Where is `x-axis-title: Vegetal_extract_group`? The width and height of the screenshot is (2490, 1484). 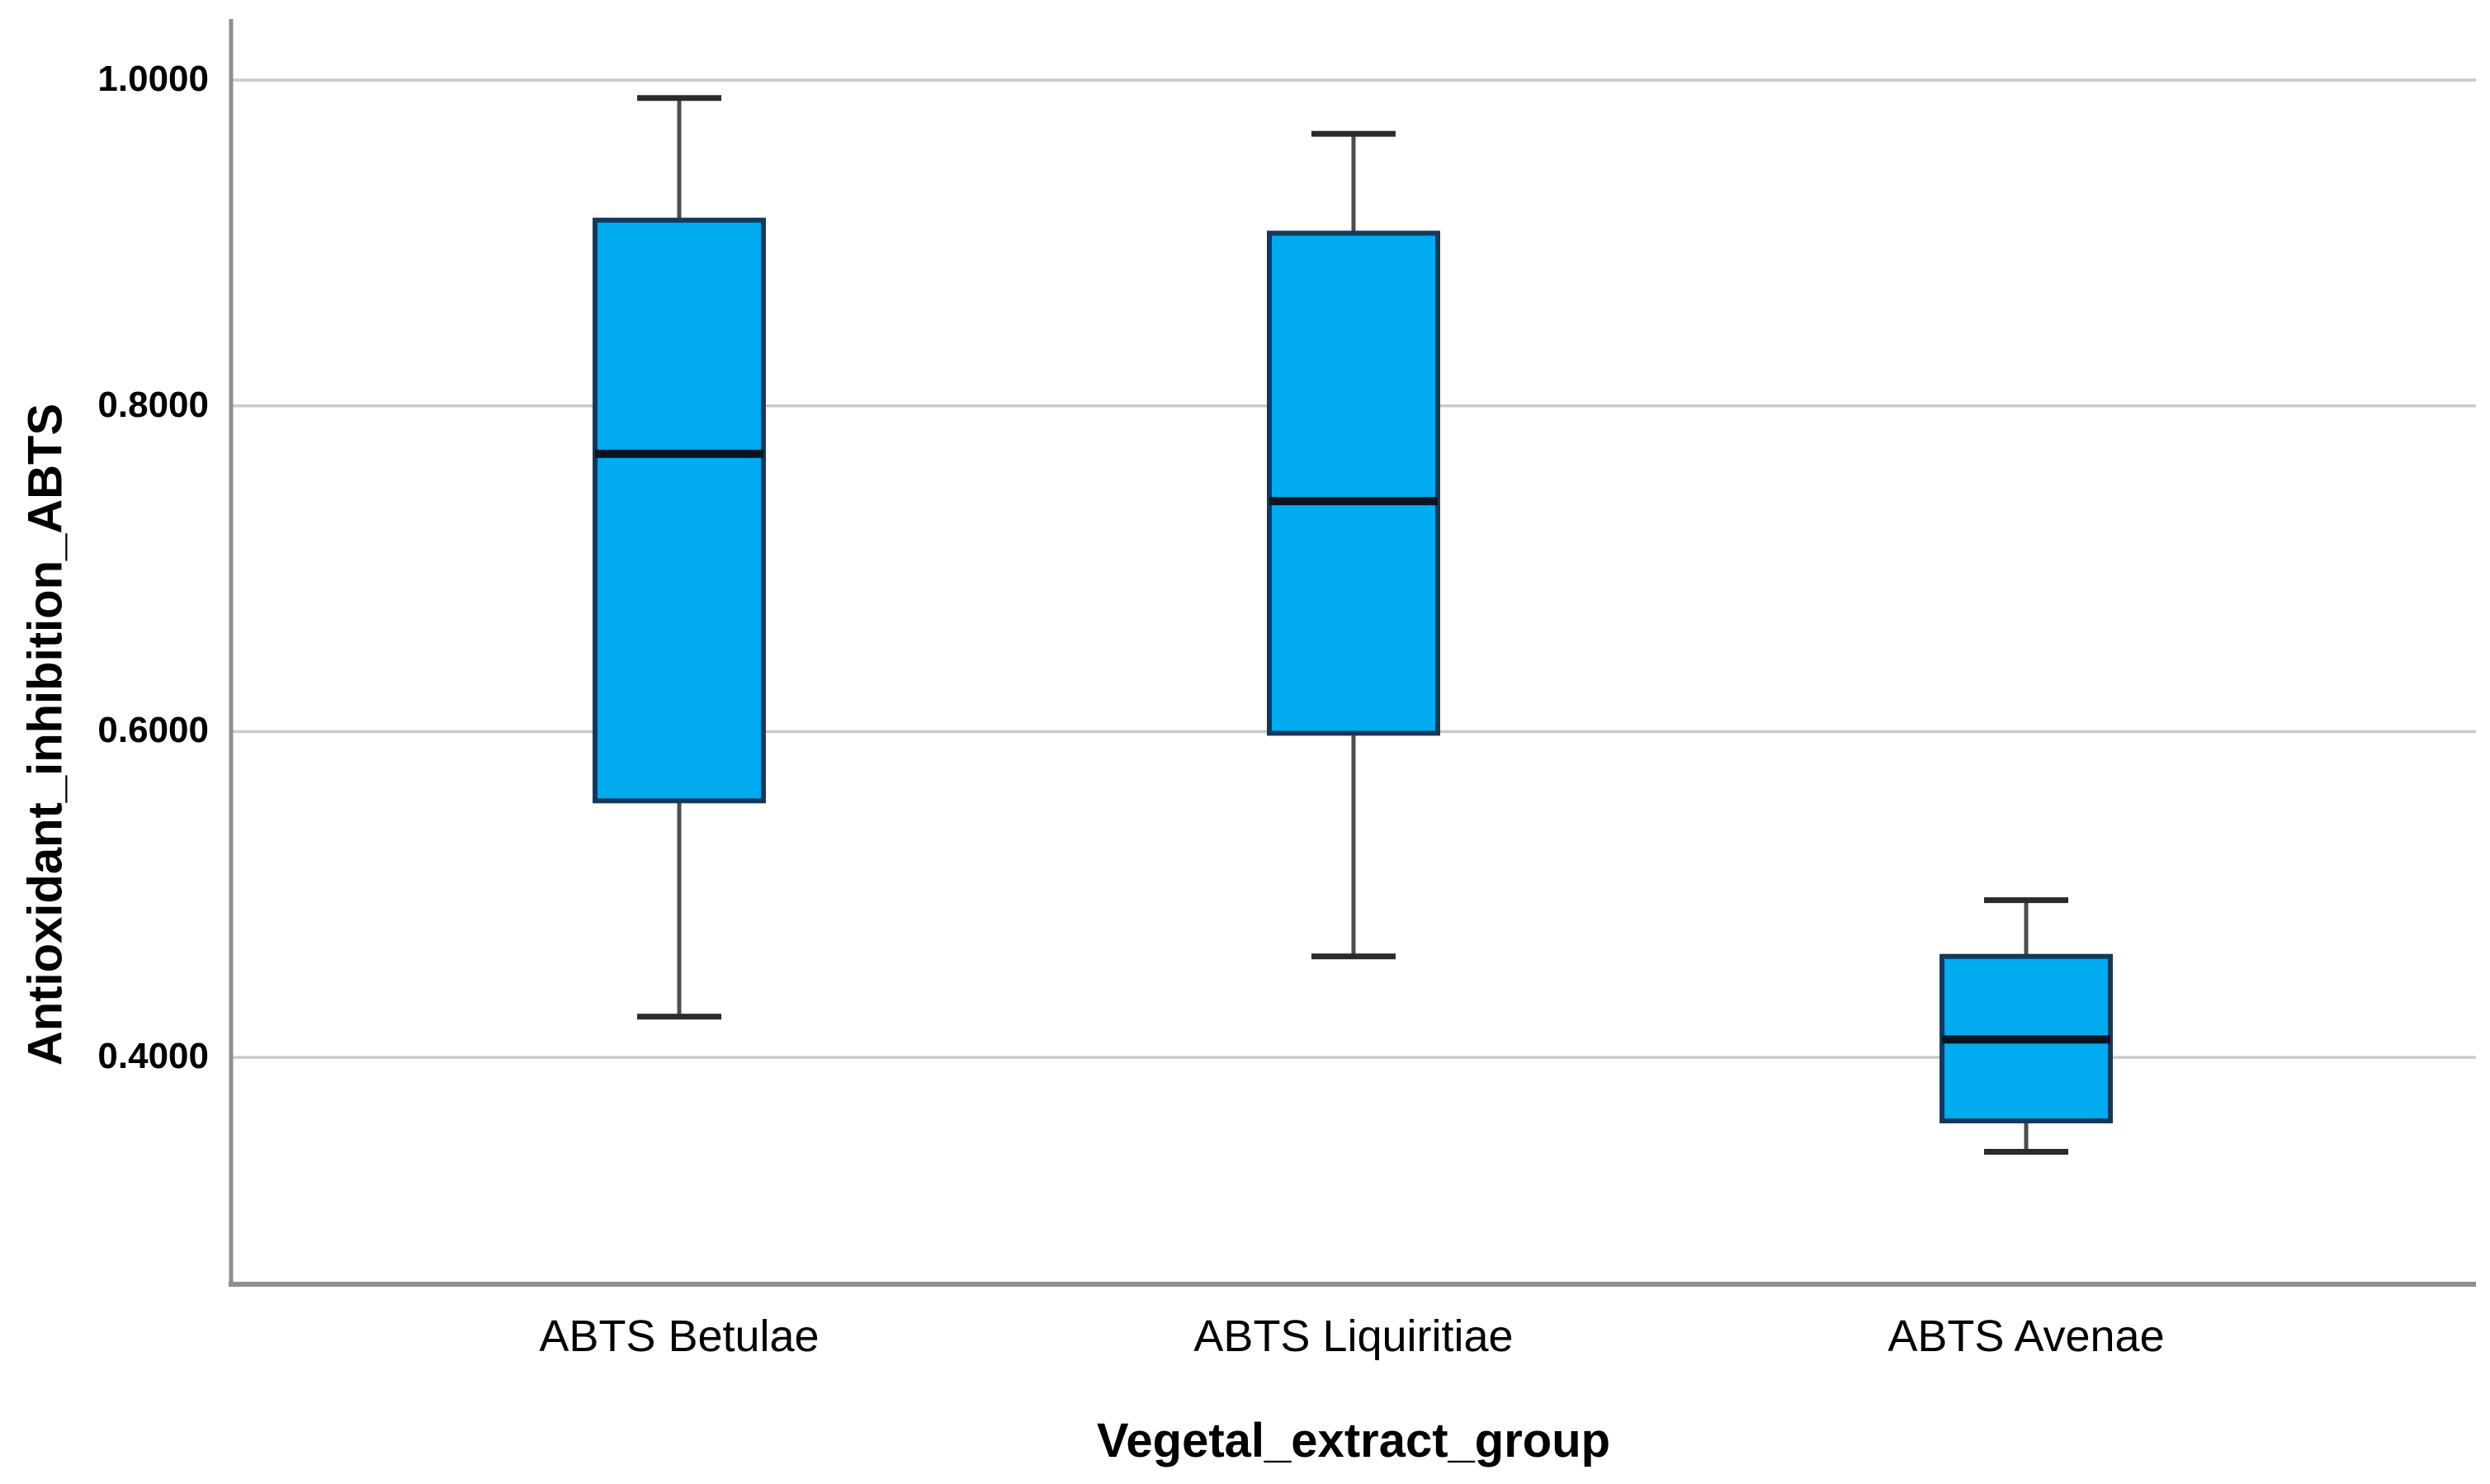
x-axis-title: Vegetal_extract_group is located at coordinates (1354, 1440).